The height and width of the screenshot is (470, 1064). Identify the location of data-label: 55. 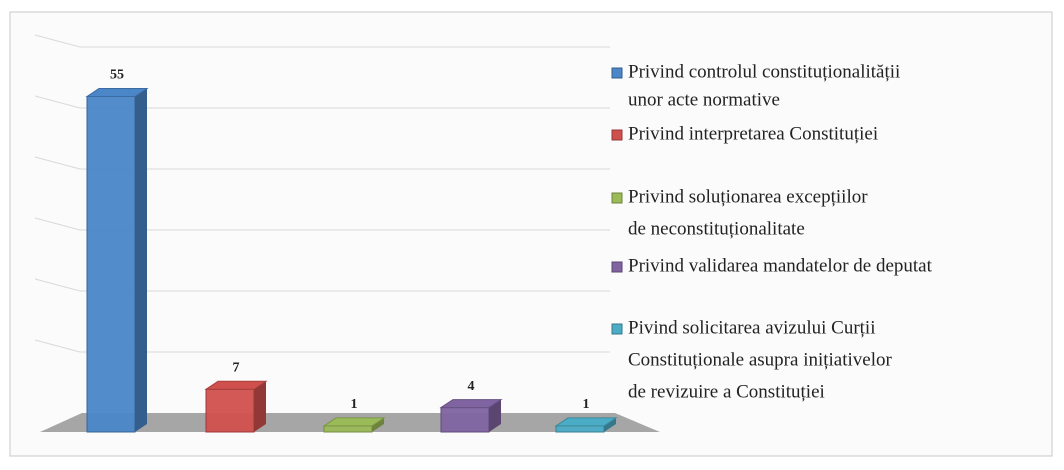
(117, 75).